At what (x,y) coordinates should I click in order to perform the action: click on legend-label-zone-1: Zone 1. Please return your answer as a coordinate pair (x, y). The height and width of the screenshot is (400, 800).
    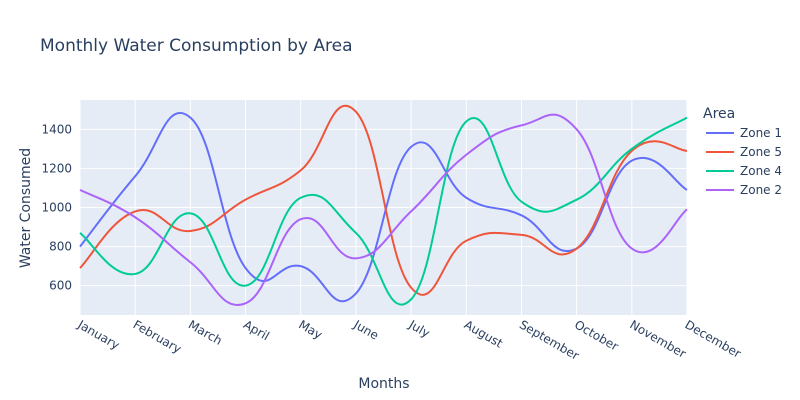
    Looking at the image, I should click on (761, 133).